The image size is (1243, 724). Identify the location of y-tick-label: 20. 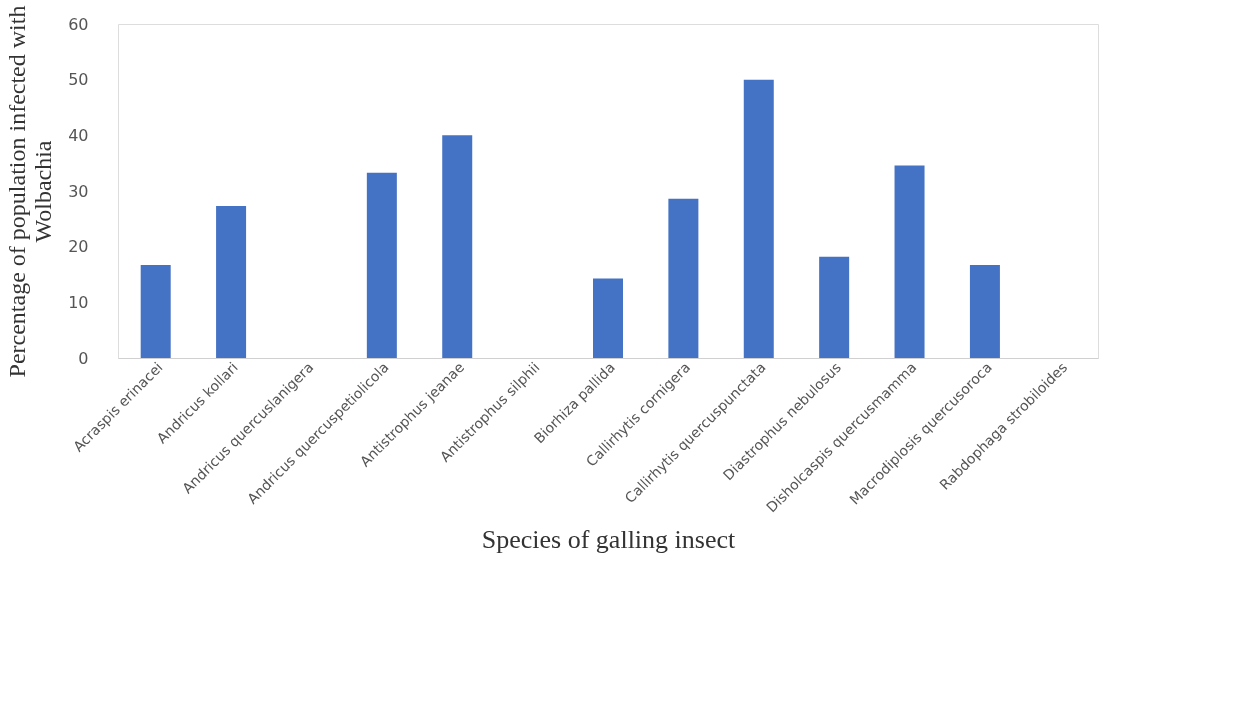
(78, 247).